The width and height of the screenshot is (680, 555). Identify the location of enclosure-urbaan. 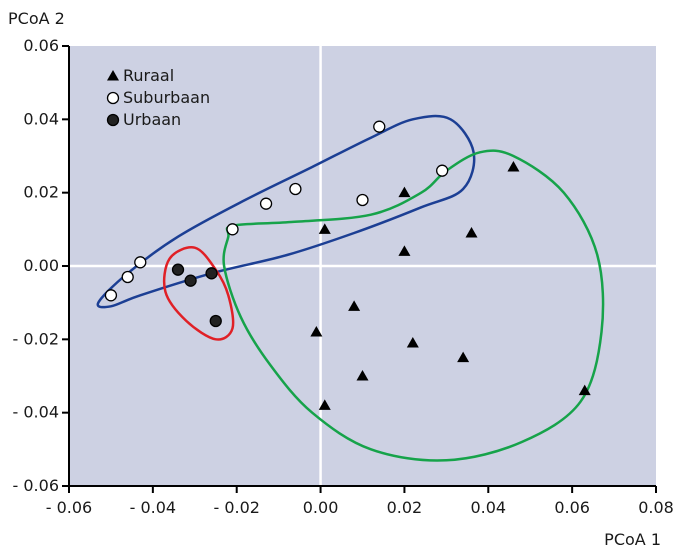
(198, 293).